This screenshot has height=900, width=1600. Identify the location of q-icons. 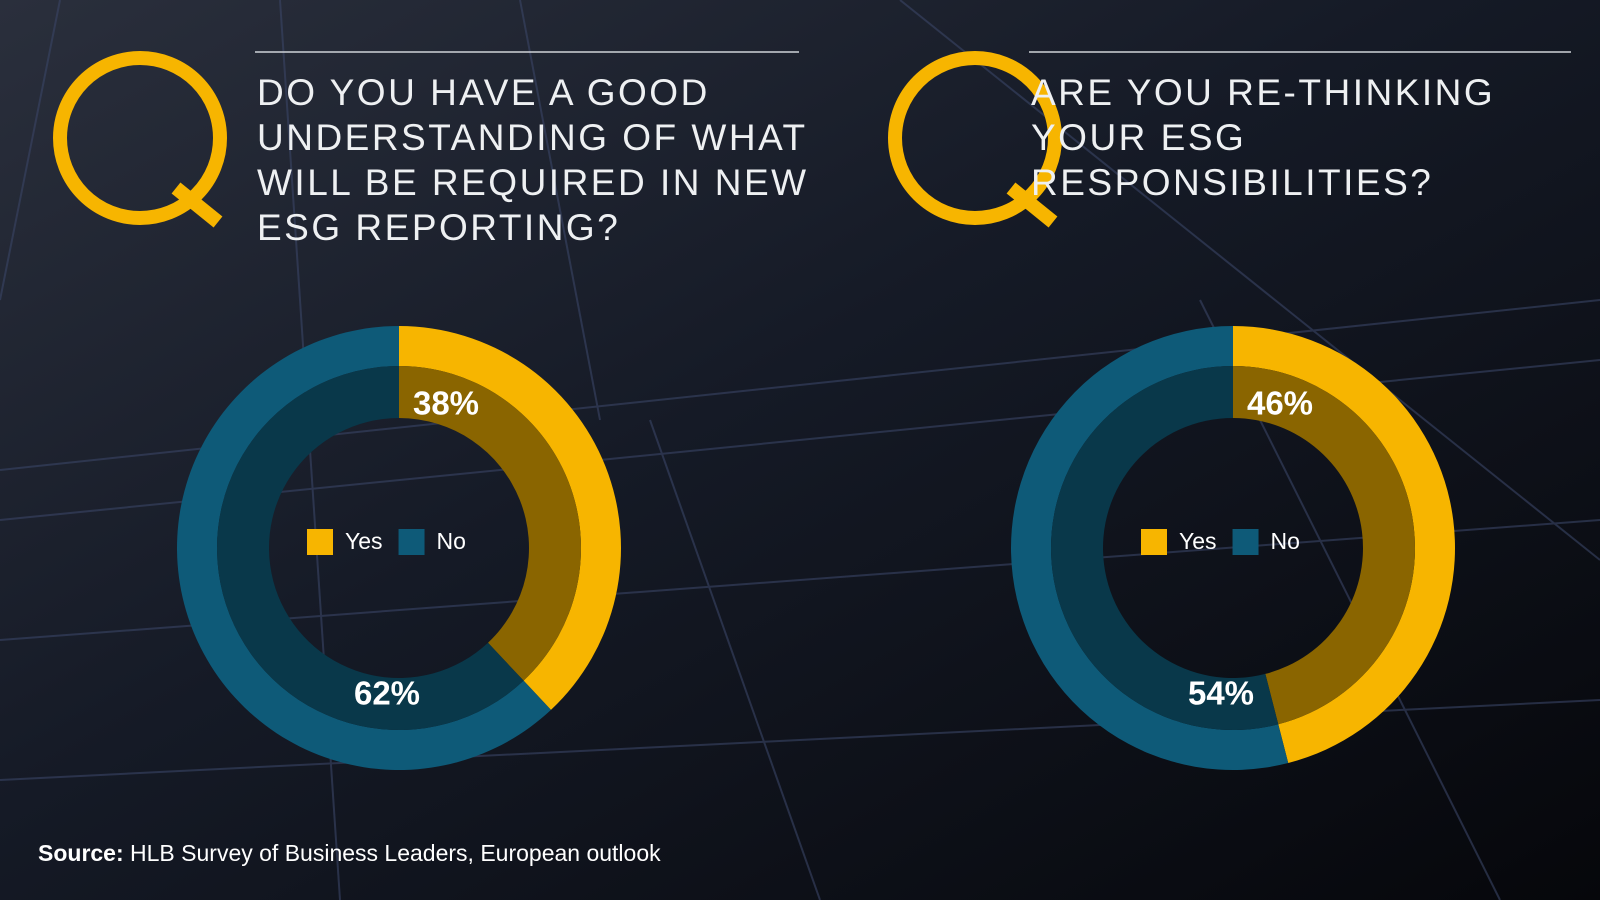
(557, 139).